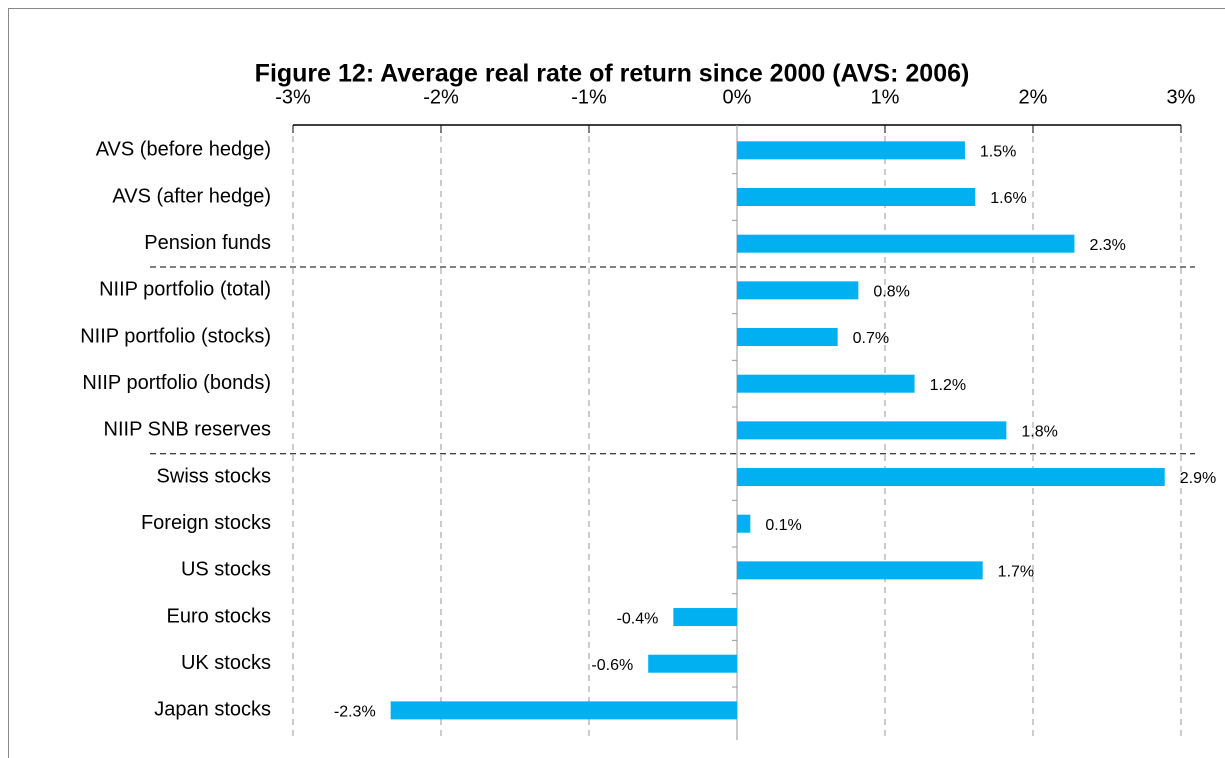  I want to click on y-tick-label: Foreign stocks, so click(206, 523).